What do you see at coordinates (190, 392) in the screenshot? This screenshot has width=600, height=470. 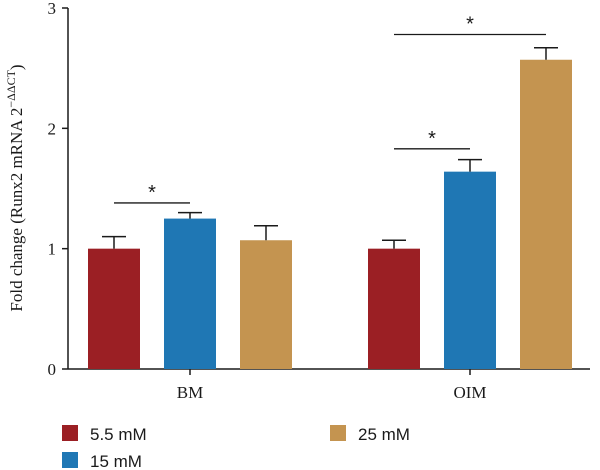 I see `x-tick-label: BM` at bounding box center [190, 392].